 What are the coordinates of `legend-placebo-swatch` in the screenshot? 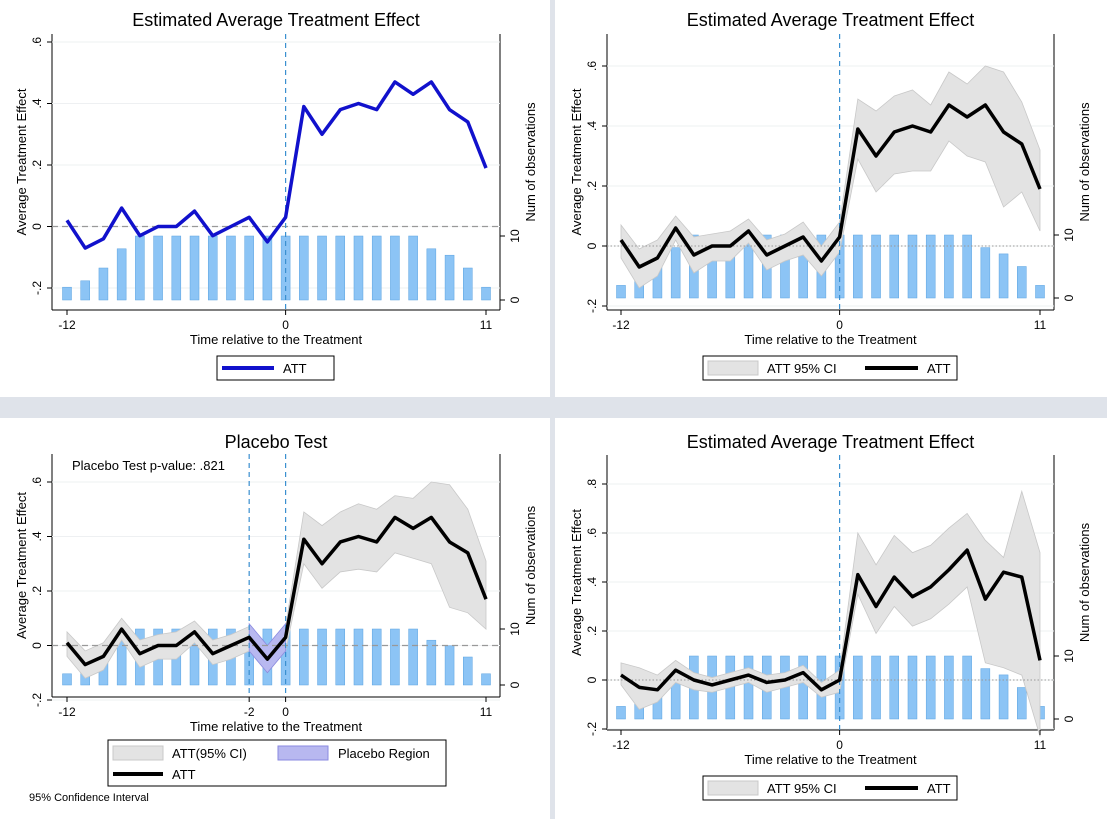 It's located at (303, 753).